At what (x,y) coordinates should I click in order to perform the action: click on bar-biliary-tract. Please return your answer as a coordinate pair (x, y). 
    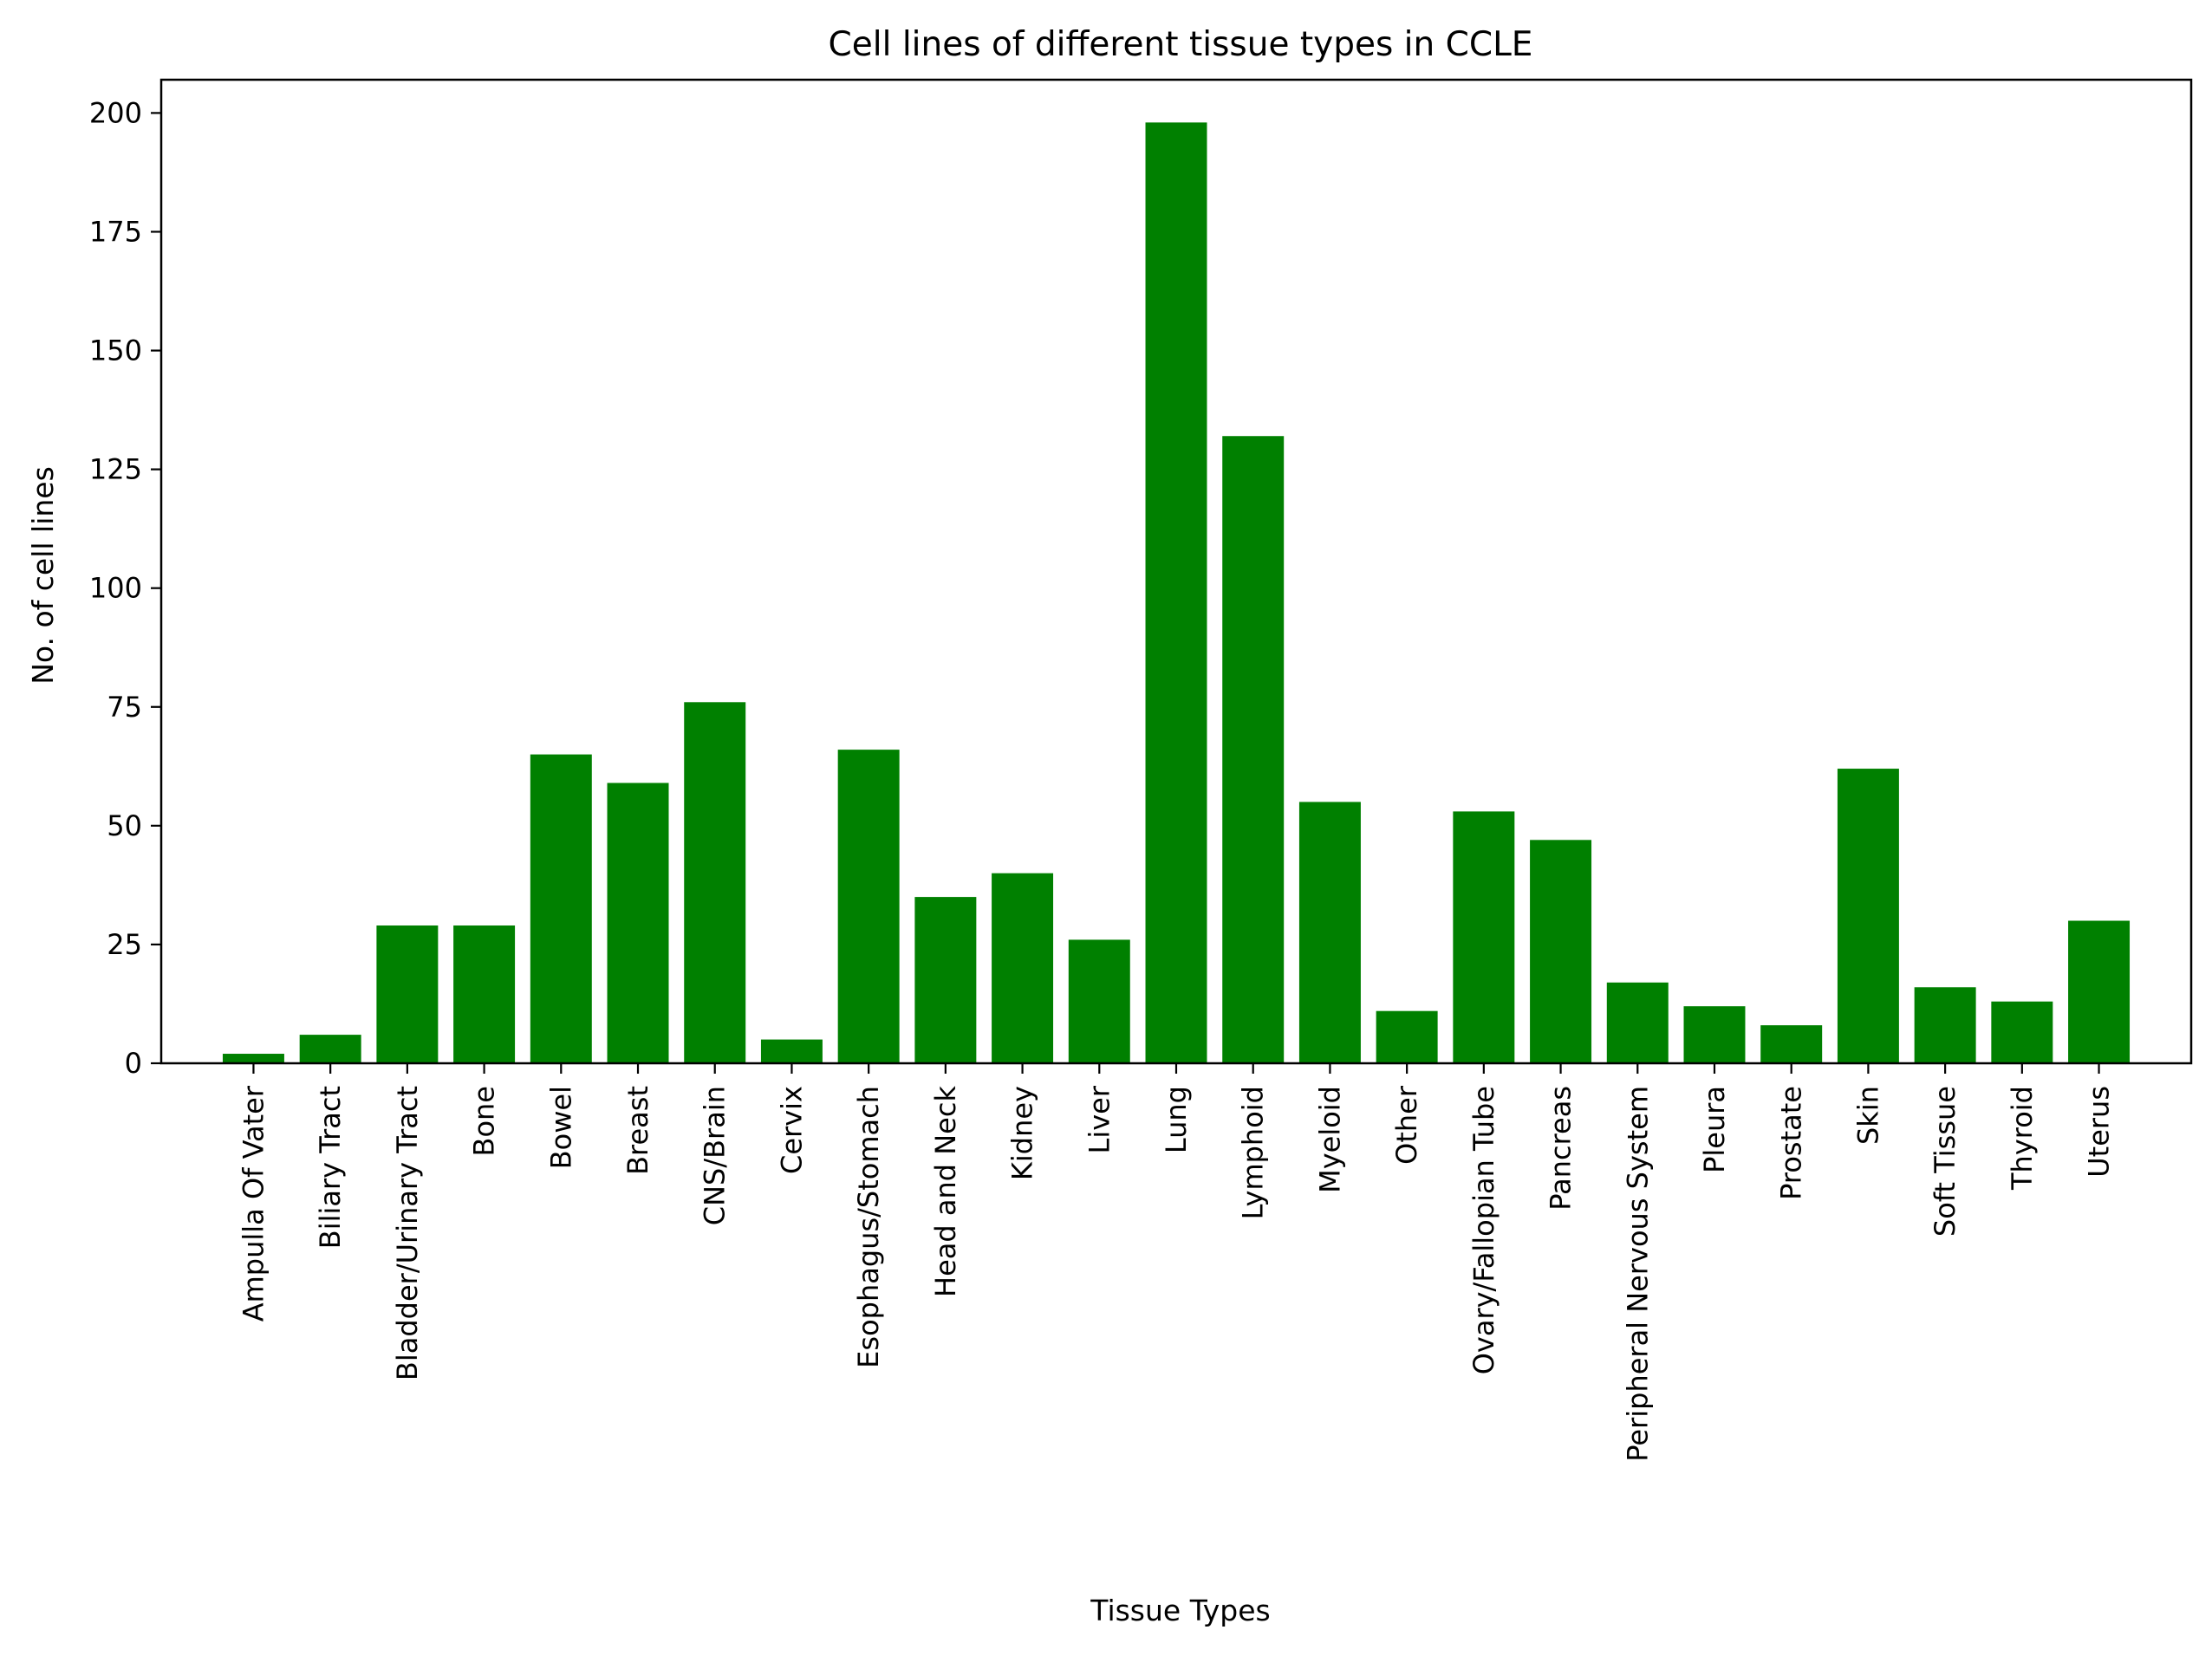
    Looking at the image, I should click on (330, 1049).